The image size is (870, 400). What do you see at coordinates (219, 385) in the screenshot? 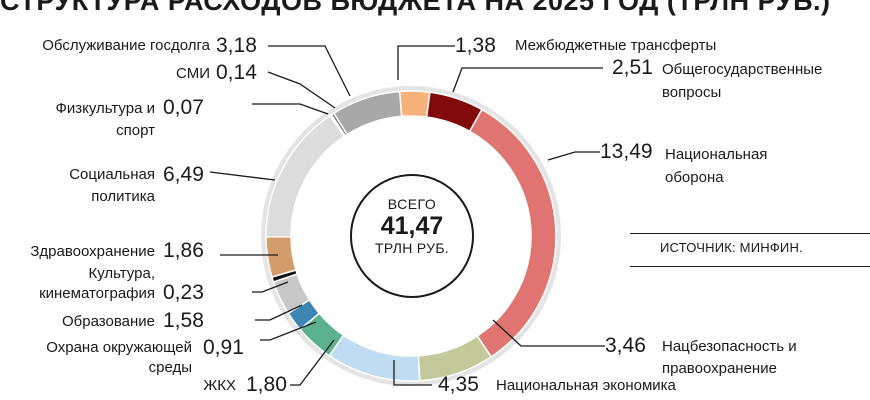
I see `label-housing: ЖКХ` at bounding box center [219, 385].